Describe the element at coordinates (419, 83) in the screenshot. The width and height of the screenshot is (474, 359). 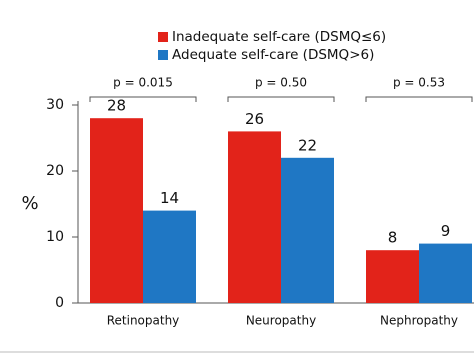
I see `p-value-label: p = 0.53` at that location.